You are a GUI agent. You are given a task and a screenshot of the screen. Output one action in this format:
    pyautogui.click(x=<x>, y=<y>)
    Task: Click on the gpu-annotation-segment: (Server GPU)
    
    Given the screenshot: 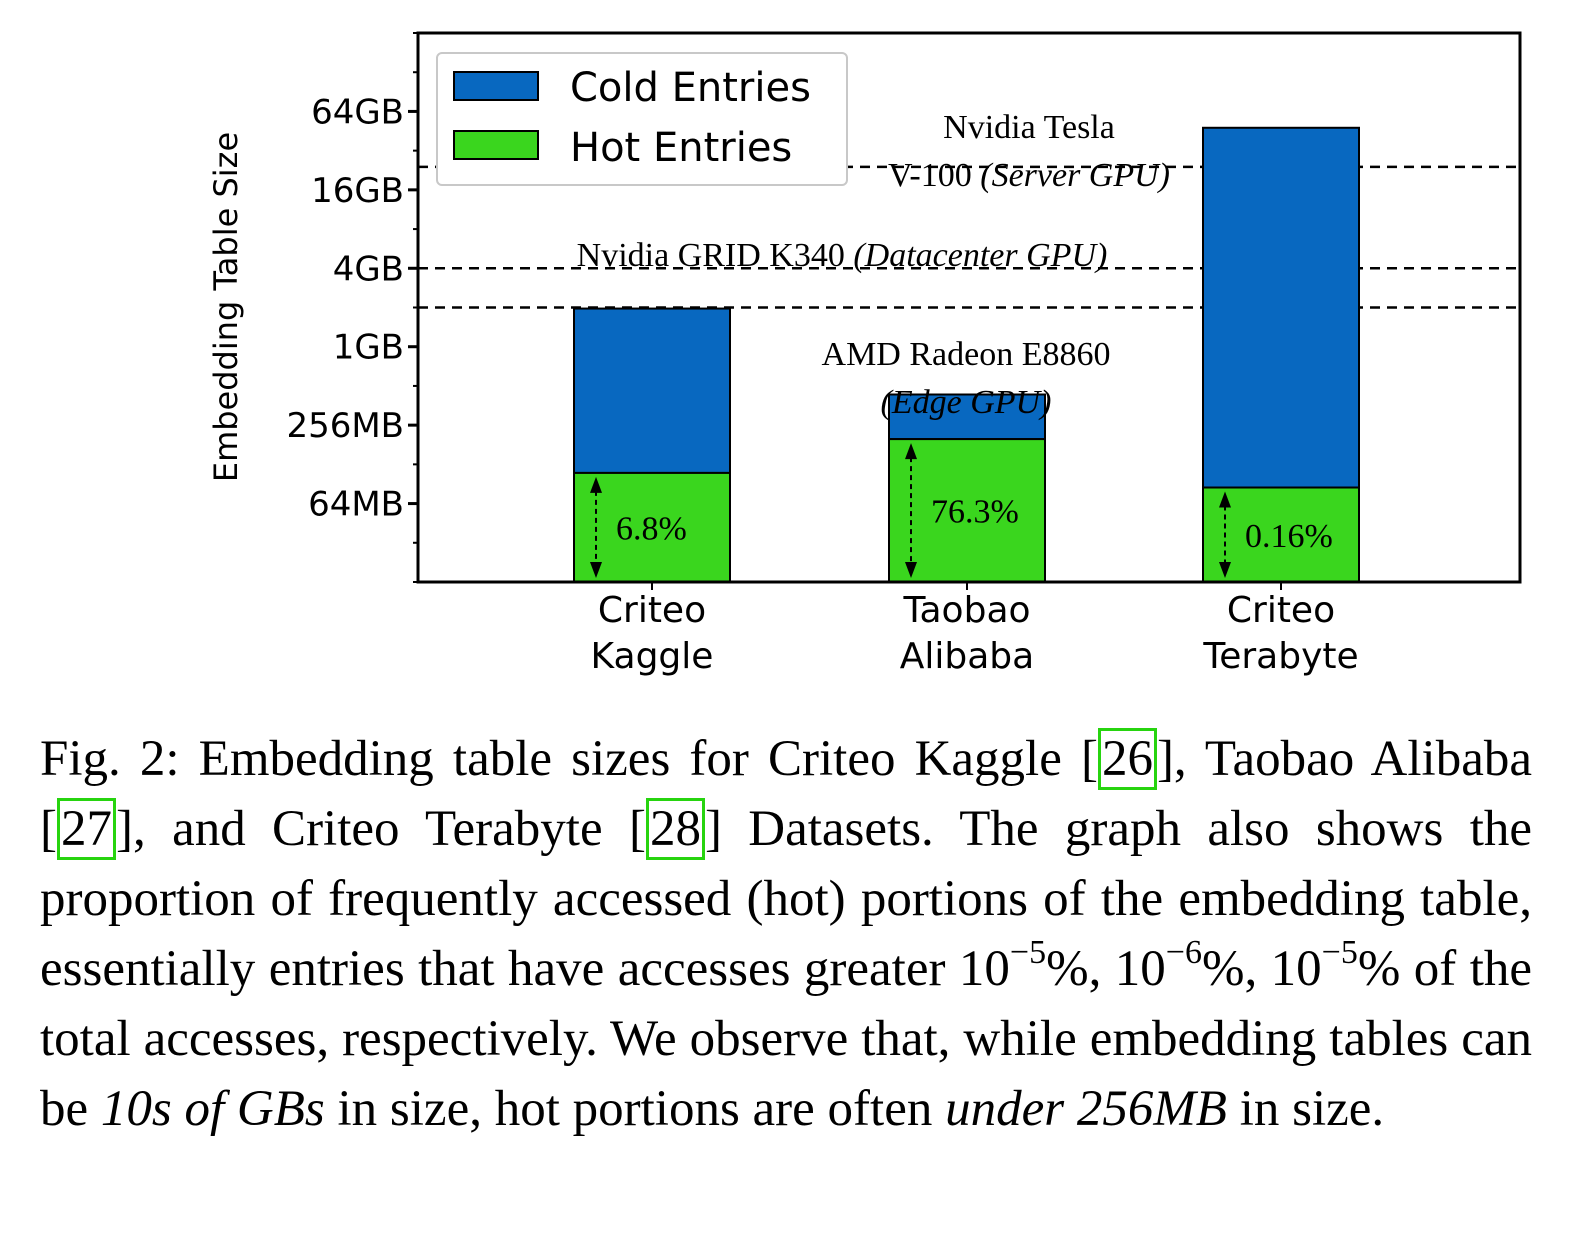 What is the action you would take?
    pyautogui.click(x=1075, y=175)
    